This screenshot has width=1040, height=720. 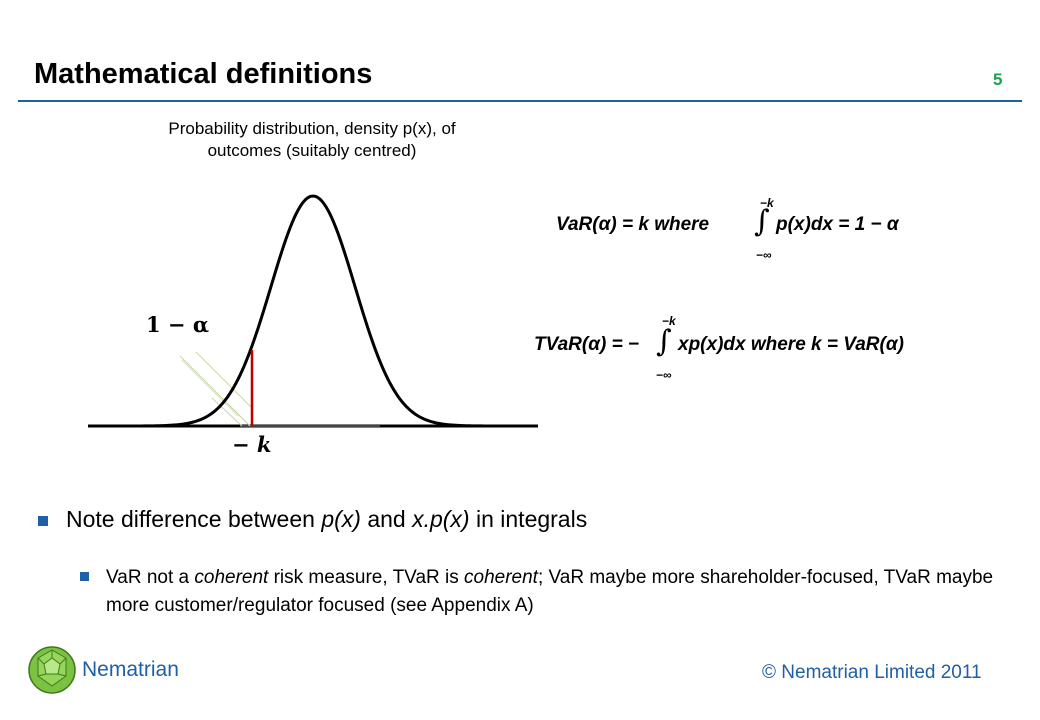 I want to click on slide-number: 5, so click(x=998, y=79).